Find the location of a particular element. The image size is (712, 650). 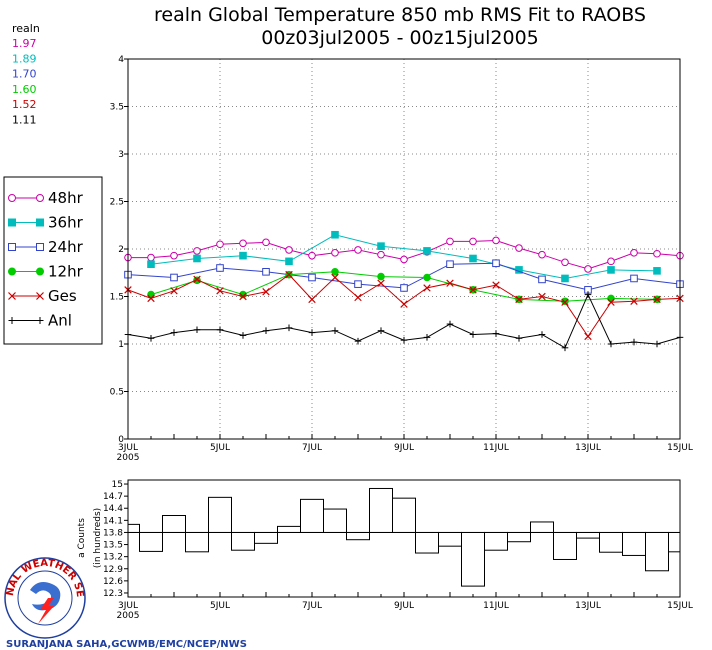

y-tick-label-1: 0.5 is located at coordinates (117, 393).